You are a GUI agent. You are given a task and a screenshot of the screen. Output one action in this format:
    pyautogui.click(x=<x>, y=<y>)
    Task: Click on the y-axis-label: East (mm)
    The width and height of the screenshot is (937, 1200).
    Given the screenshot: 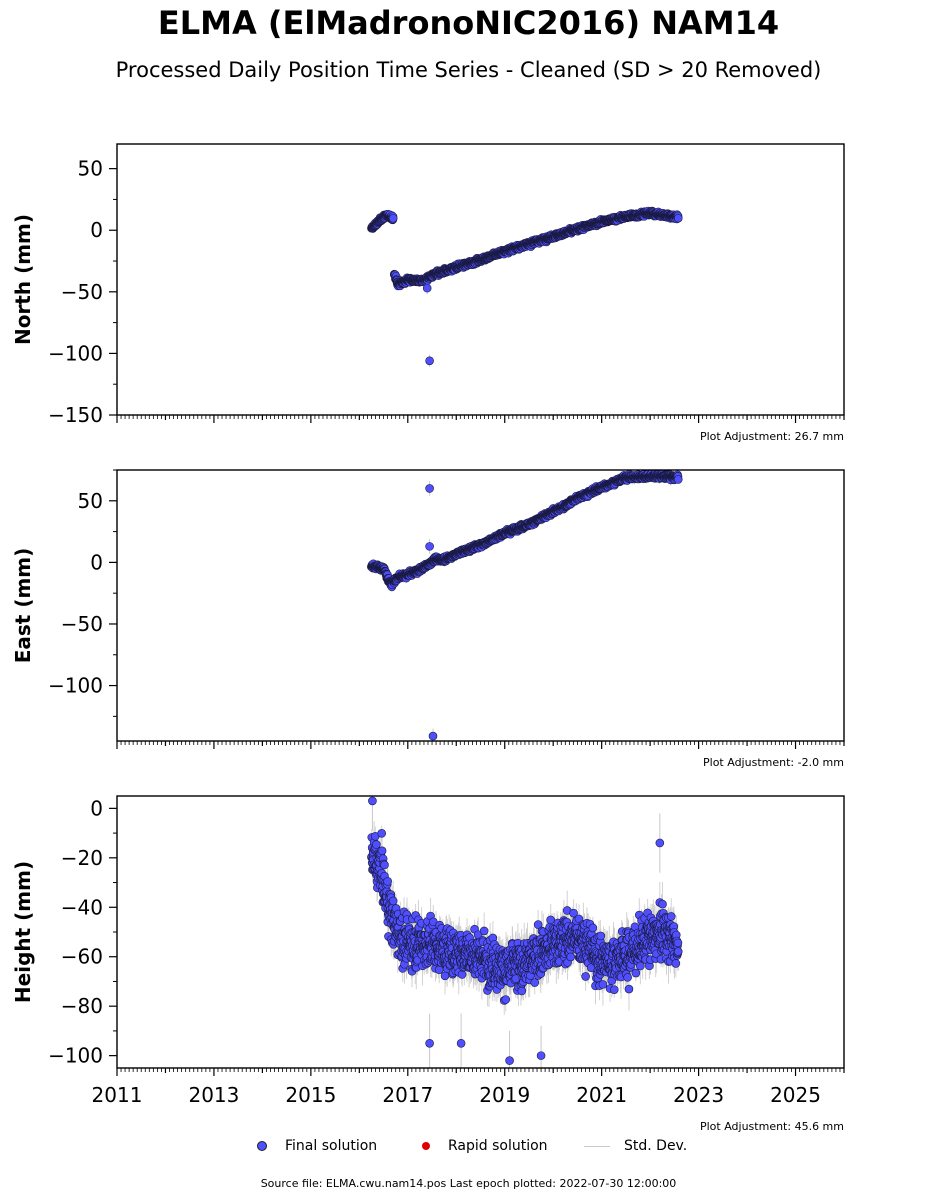 What is the action you would take?
    pyautogui.click(x=23, y=606)
    